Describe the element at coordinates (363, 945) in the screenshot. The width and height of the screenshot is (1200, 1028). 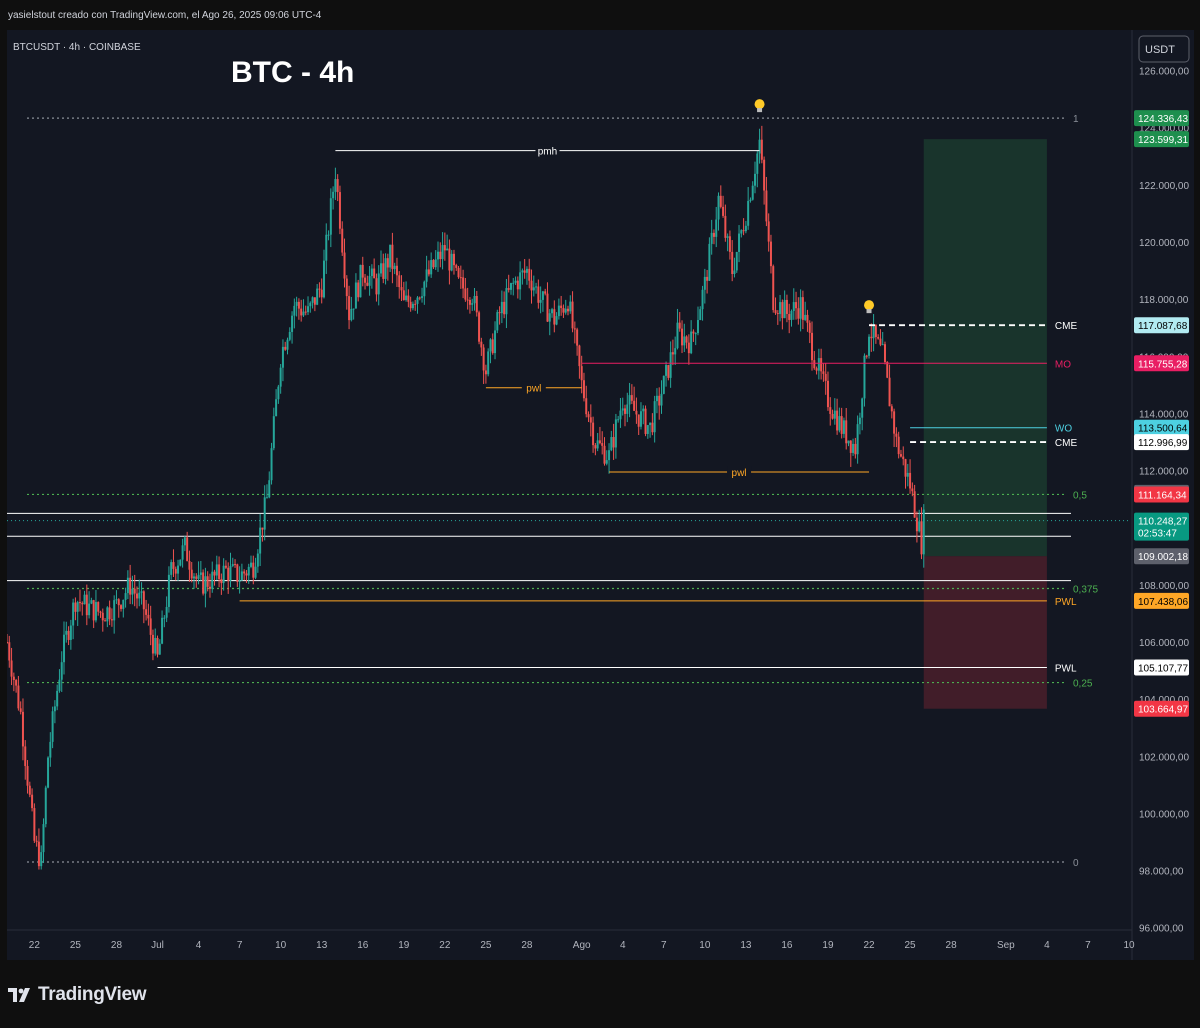
I see `time-tick-label: 16` at that location.